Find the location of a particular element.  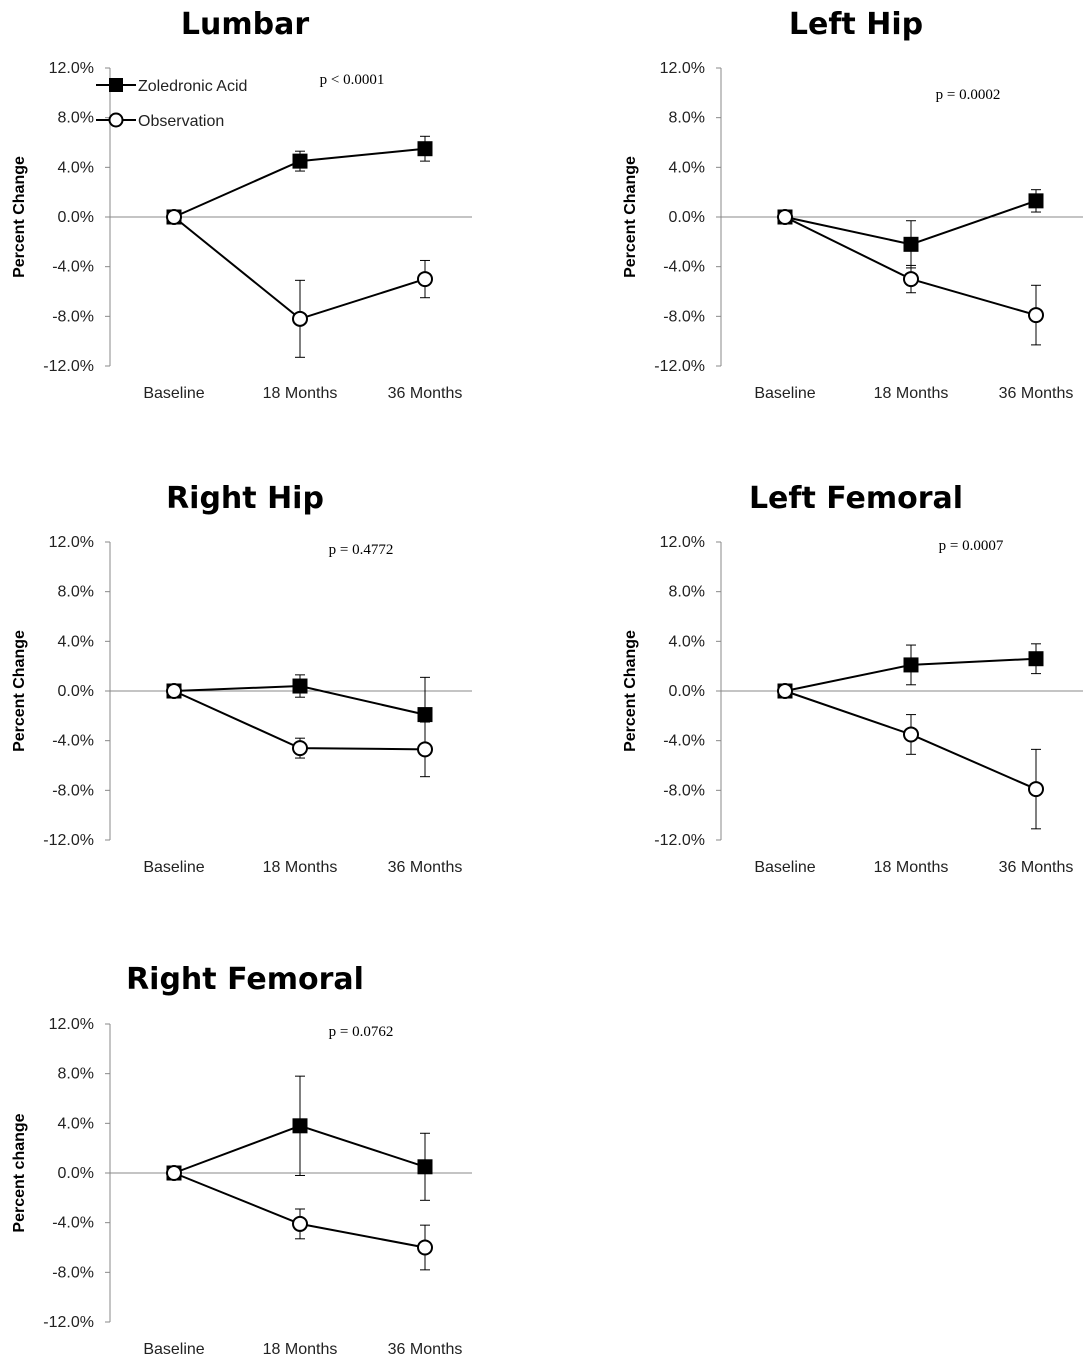

legend-zoledronic-label: Zoledronic Acid is located at coordinates (192, 86).